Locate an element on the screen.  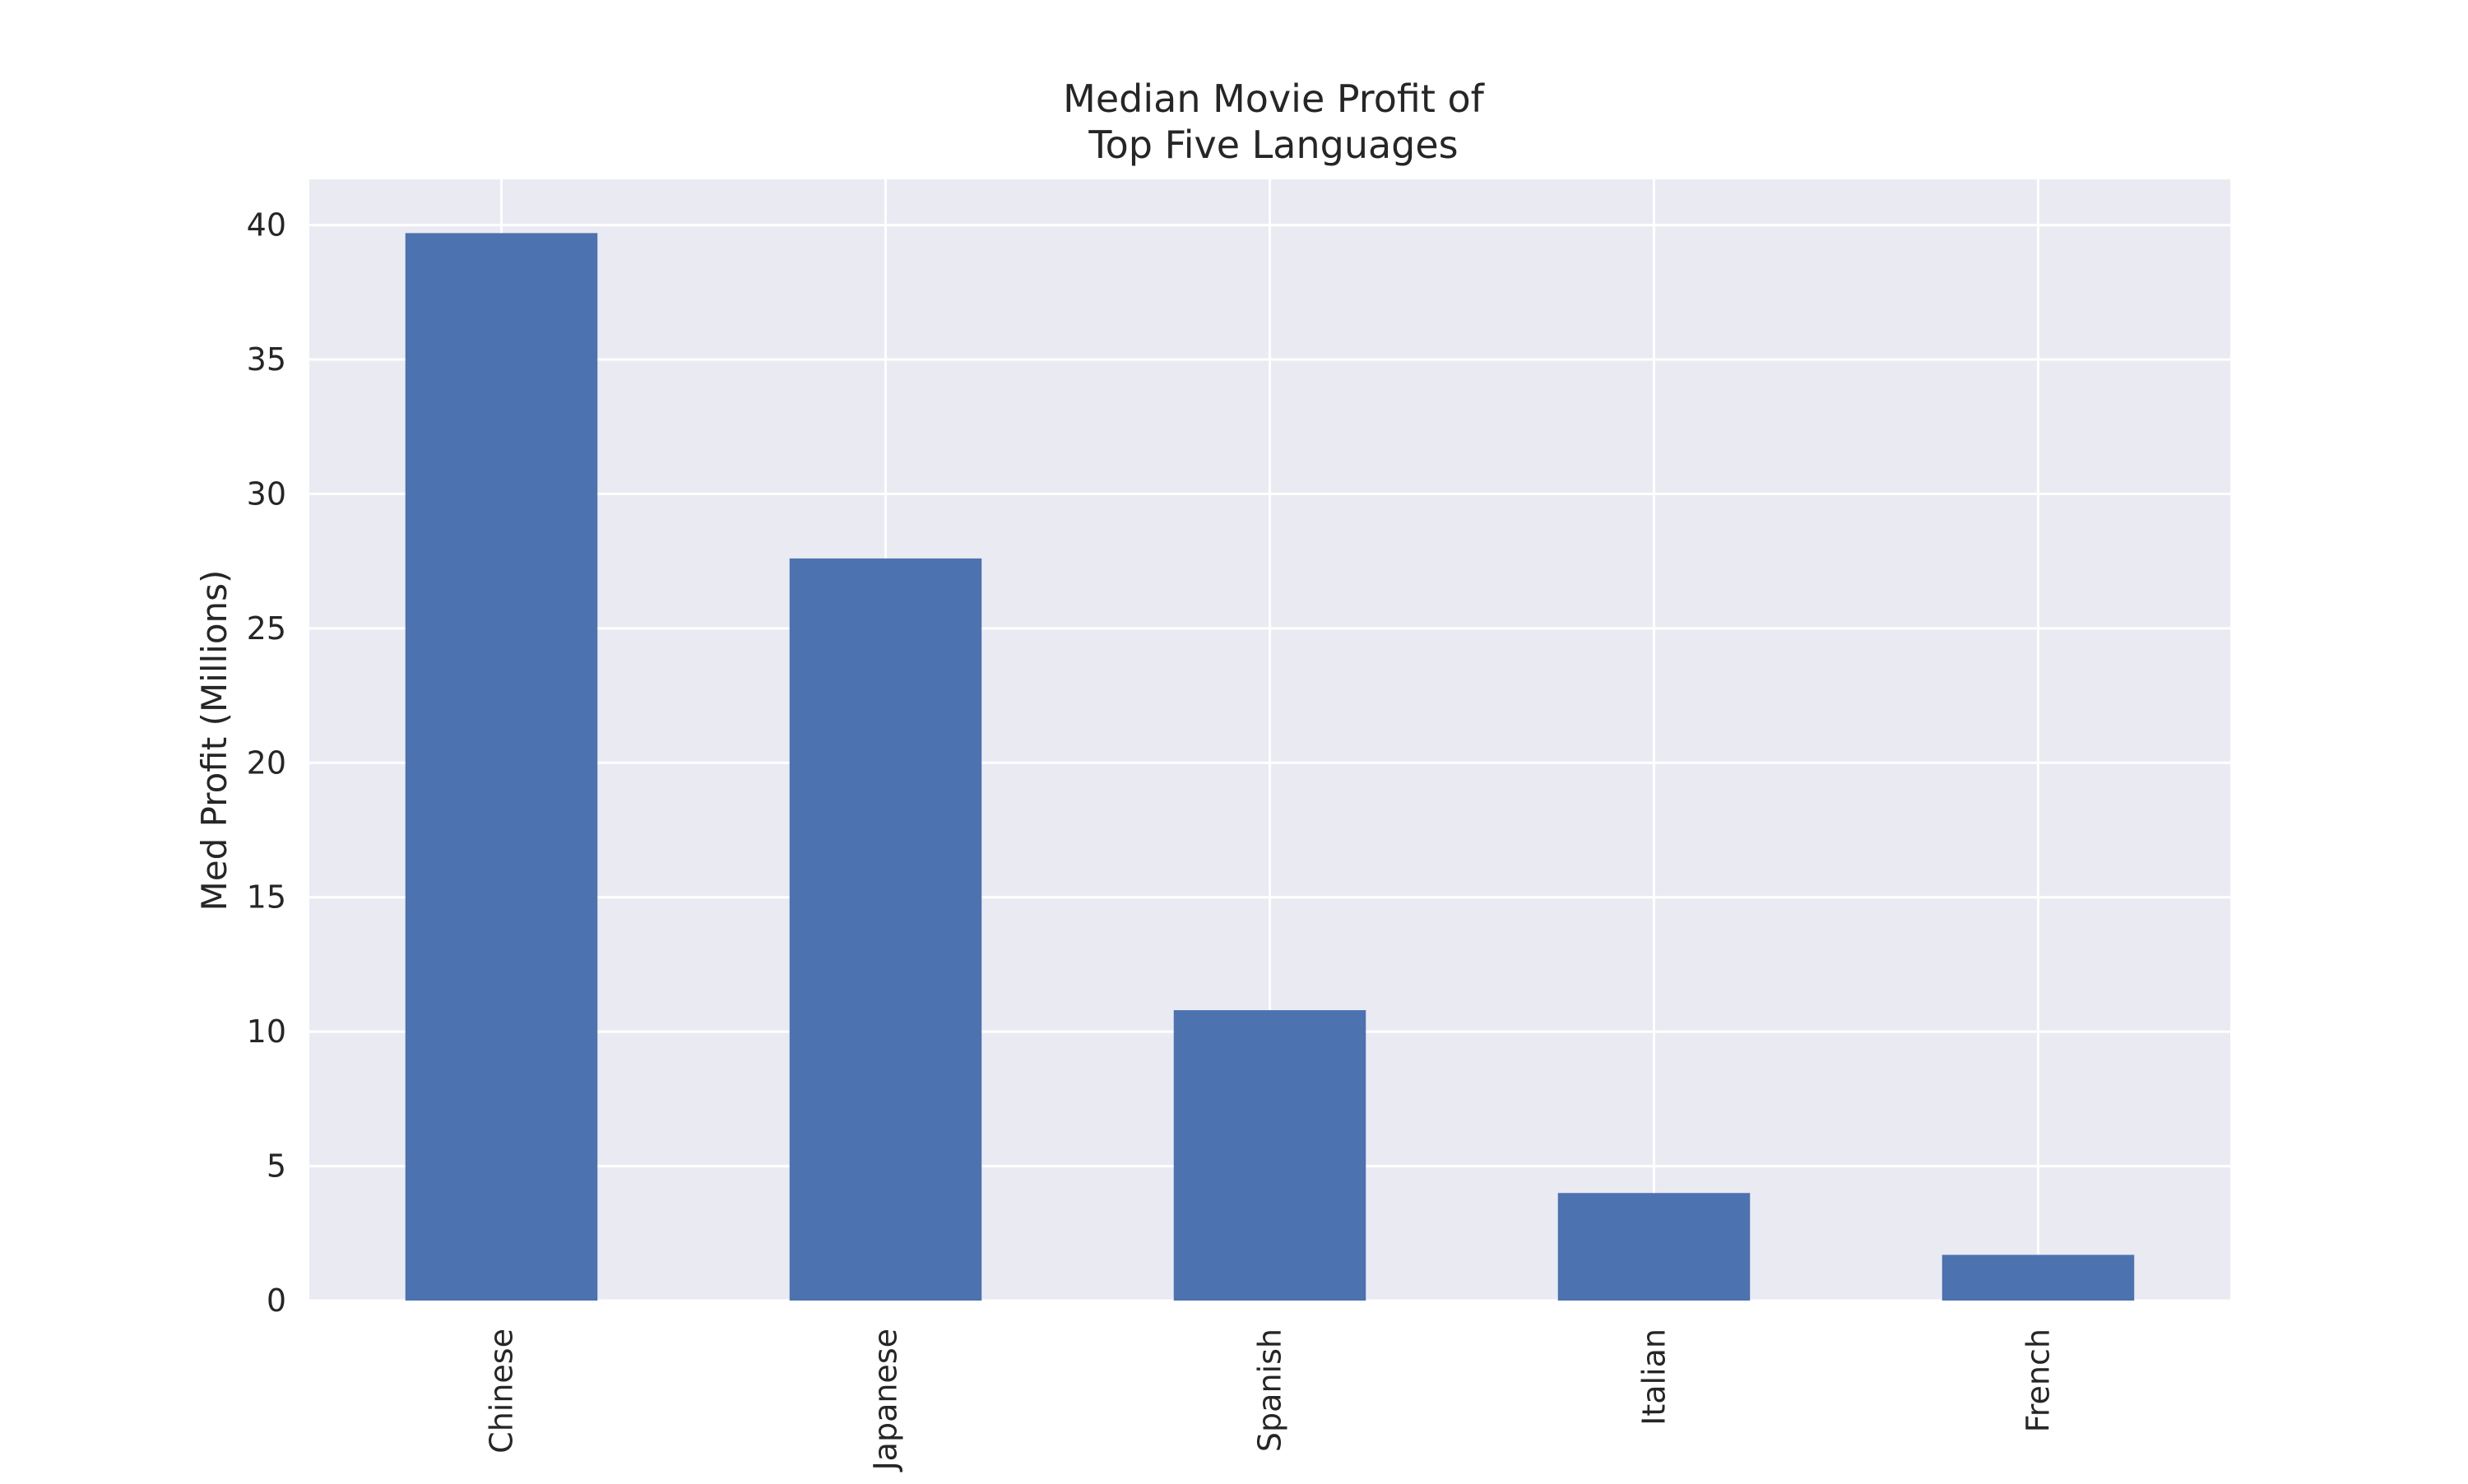
y-tick-label-40: 40 is located at coordinates (266, 225).